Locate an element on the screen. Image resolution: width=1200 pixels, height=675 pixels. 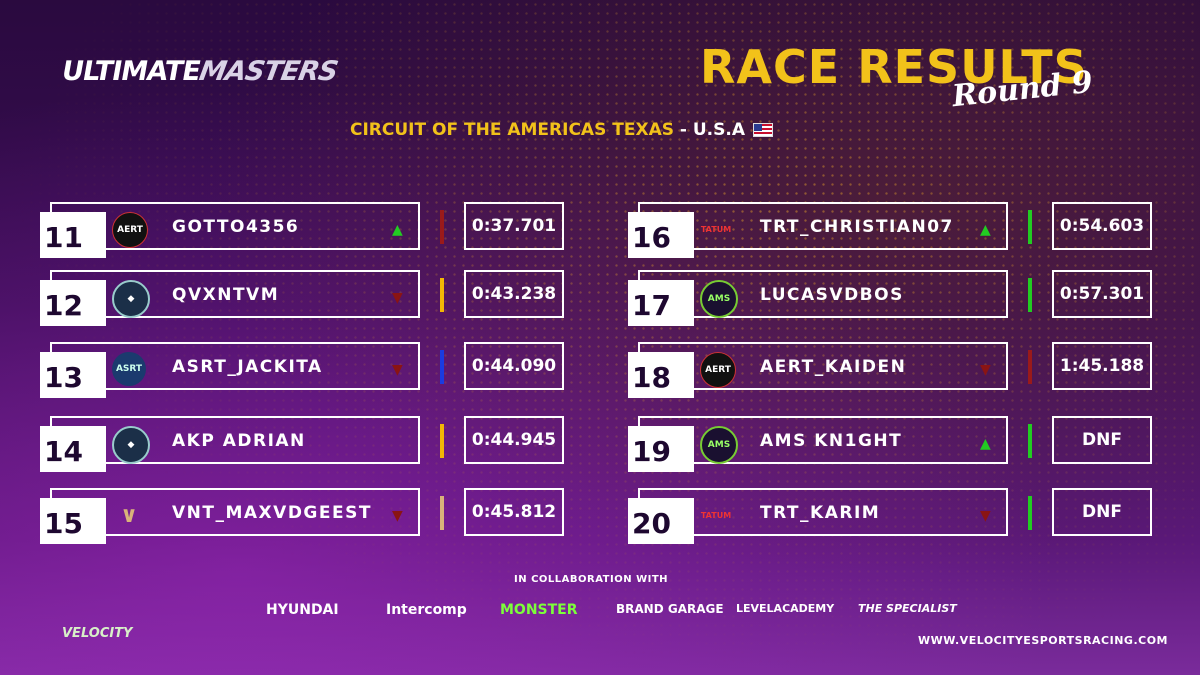
result-row: AMS AMS KN1GHT ▲ 19 DNF is located at coordinates (898, 446).